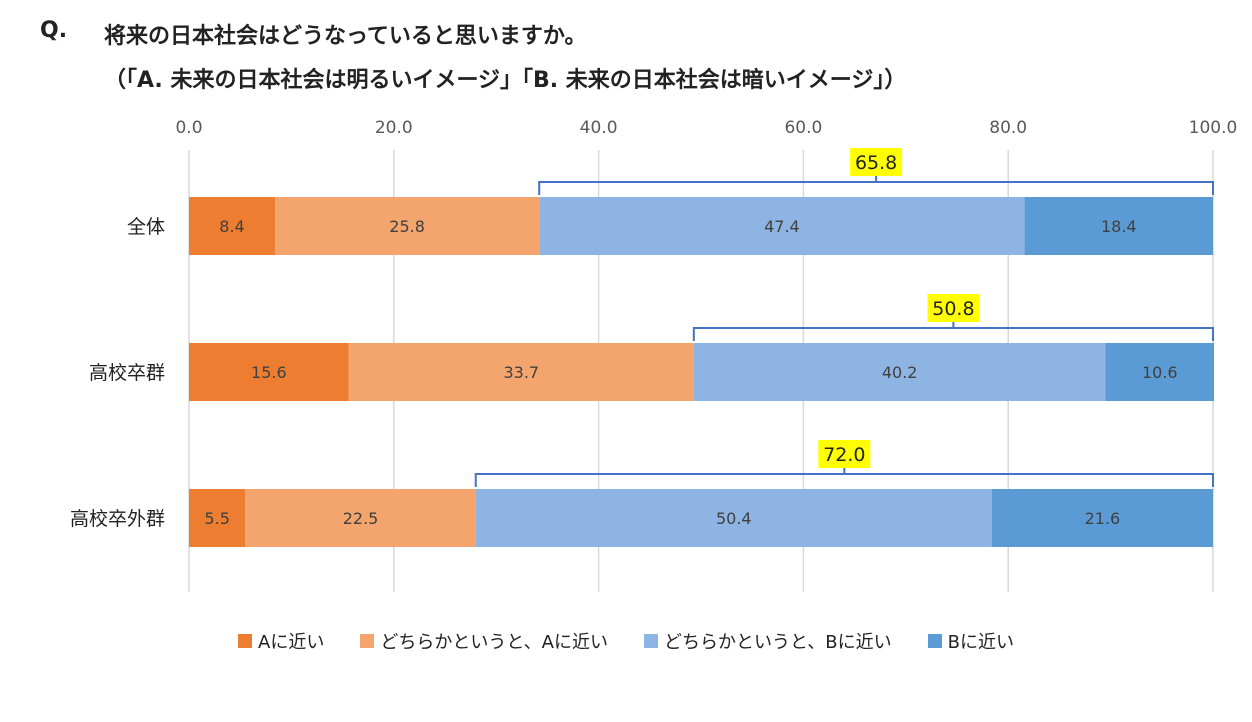  What do you see at coordinates (127, 373) in the screenshot?
I see `category-label: 高校卒群` at bounding box center [127, 373].